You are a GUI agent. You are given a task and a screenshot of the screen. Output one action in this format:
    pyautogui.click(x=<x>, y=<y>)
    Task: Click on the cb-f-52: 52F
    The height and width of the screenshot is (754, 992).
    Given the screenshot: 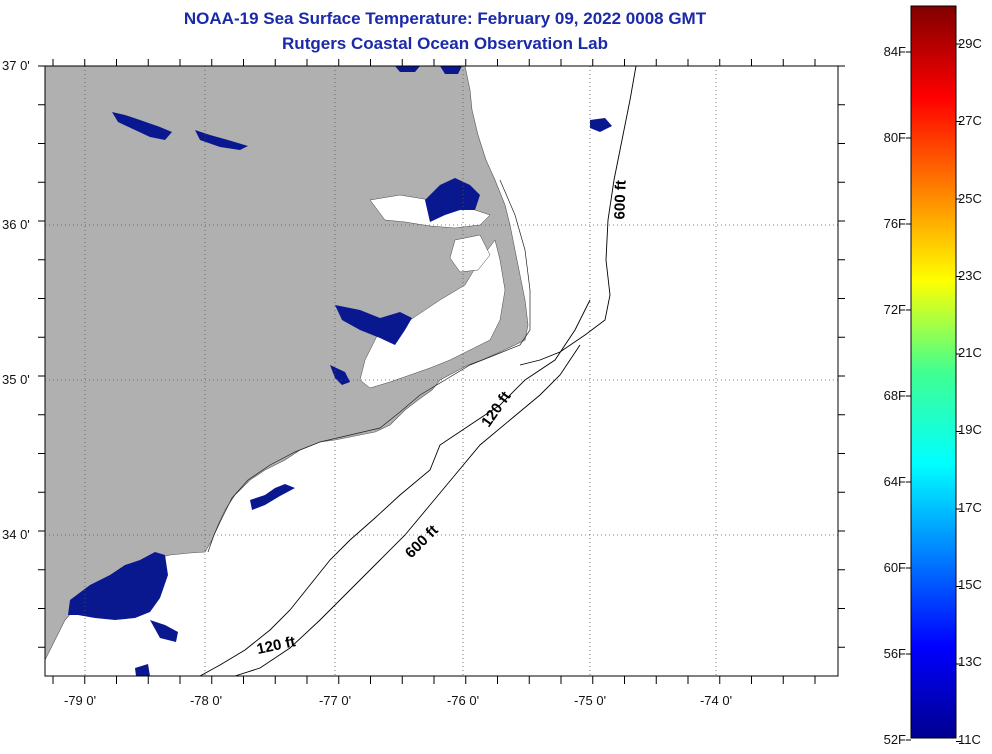 What is the action you would take?
    pyautogui.click(x=895, y=739)
    